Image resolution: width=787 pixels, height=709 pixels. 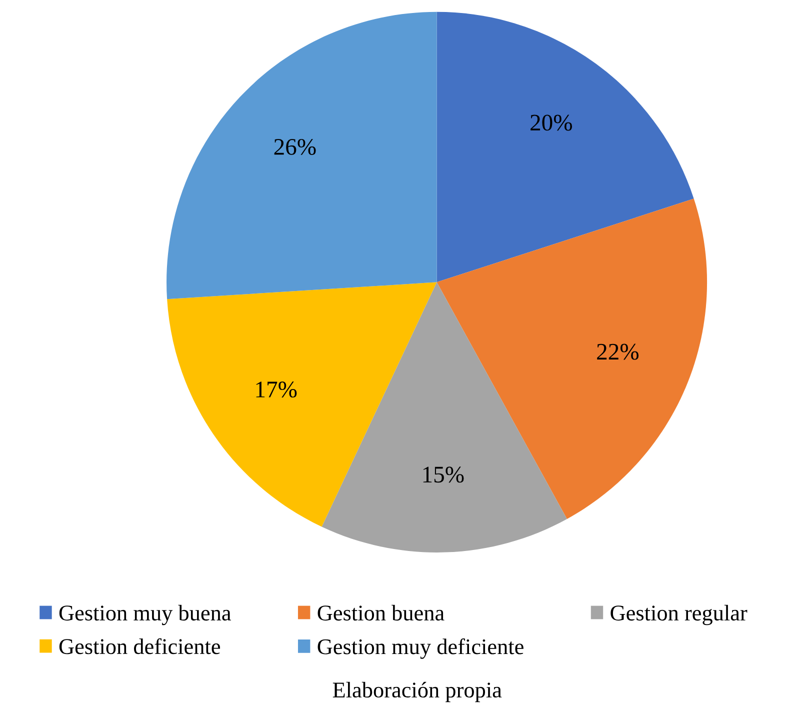 What do you see at coordinates (145, 615) in the screenshot?
I see `legend-label: Gestion muy buena` at bounding box center [145, 615].